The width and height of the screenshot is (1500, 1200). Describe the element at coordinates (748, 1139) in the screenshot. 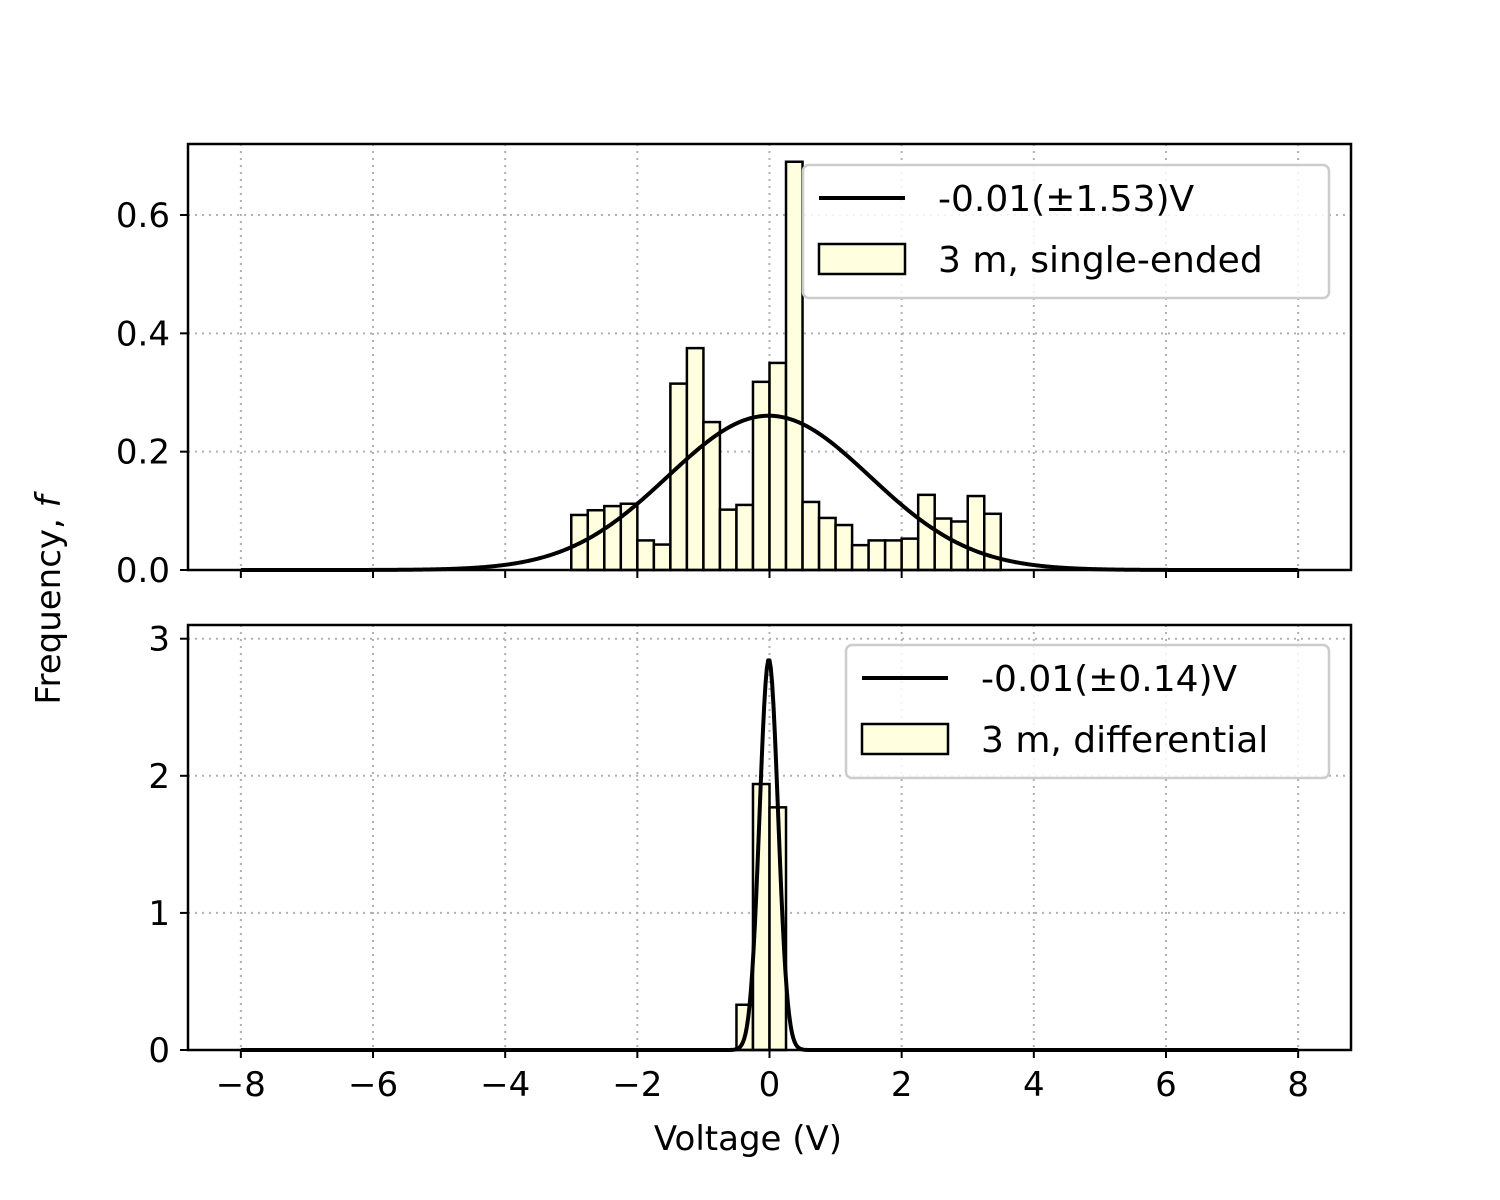

I see `x-axis-label: Voltage (V)` at that location.